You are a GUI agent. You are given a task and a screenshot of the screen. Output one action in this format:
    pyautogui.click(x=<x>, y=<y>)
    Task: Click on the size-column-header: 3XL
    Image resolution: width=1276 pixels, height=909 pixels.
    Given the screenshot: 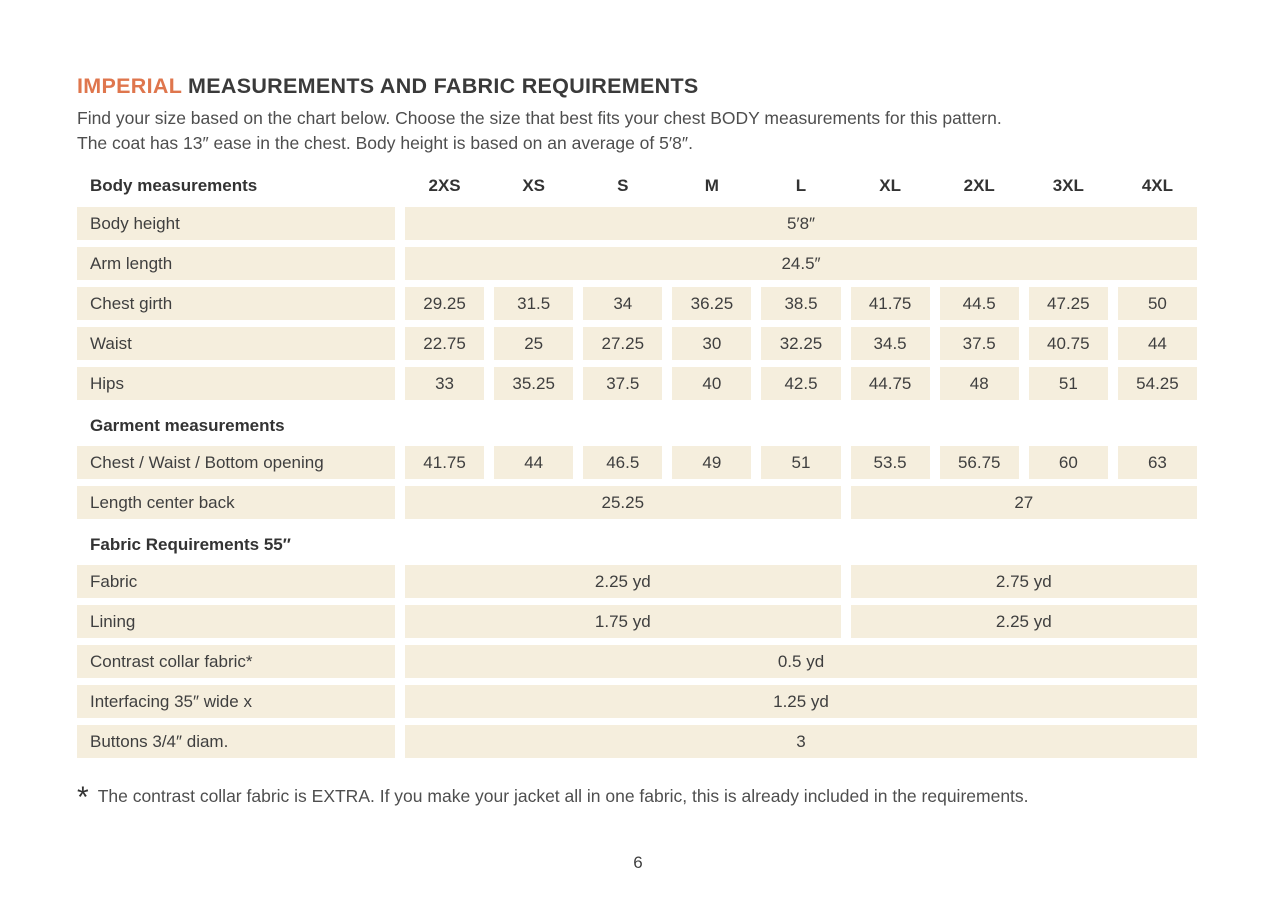 What is the action you would take?
    pyautogui.click(x=1068, y=185)
    